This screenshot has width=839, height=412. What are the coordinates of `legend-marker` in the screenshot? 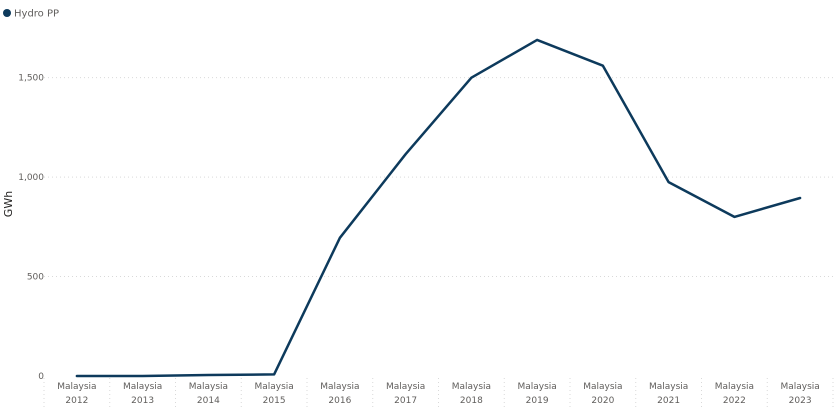 It's located at (7, 13).